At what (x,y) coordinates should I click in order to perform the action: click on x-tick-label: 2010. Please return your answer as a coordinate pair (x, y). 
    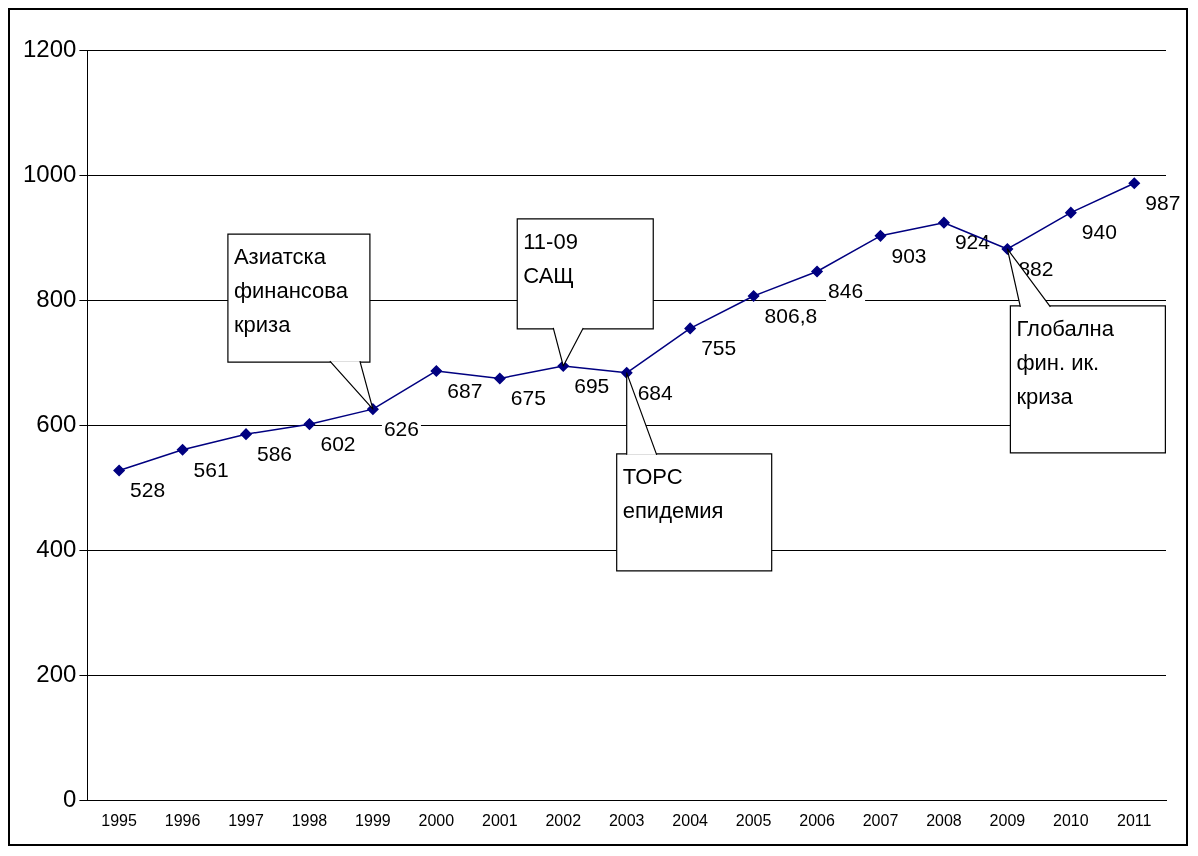
    Looking at the image, I should click on (1071, 820).